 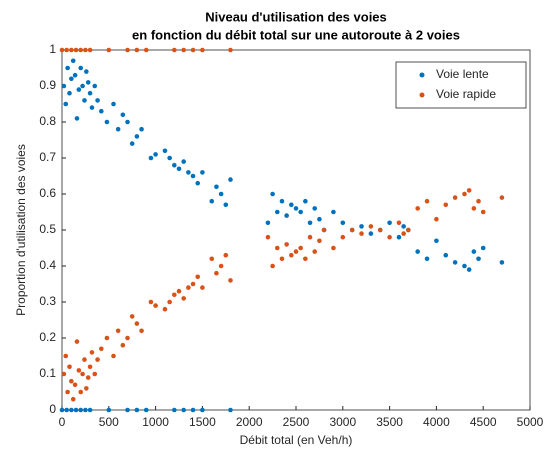 I want to click on y-tick-label: 0.6, so click(x=47, y=193).